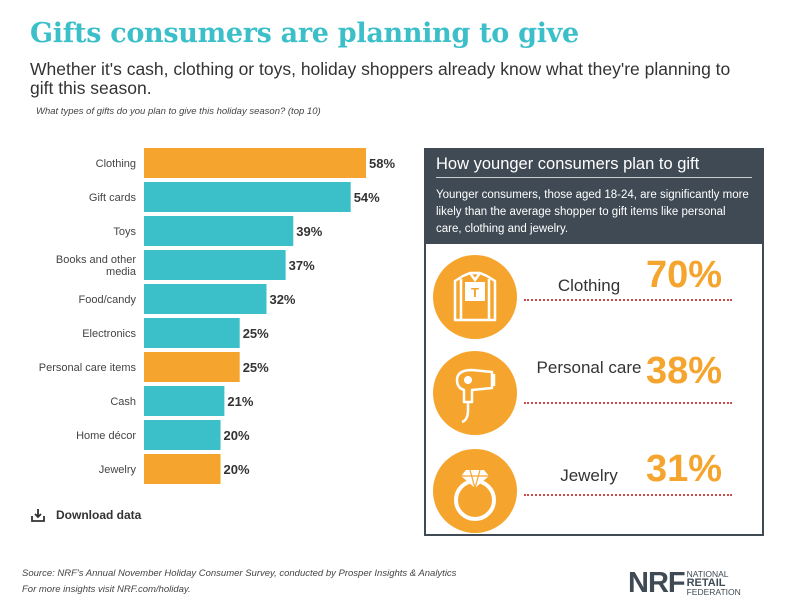 This screenshot has width=792, height=612. Describe the element at coordinates (240, 401) in the screenshot. I see `bar-value-label: 21%` at that location.